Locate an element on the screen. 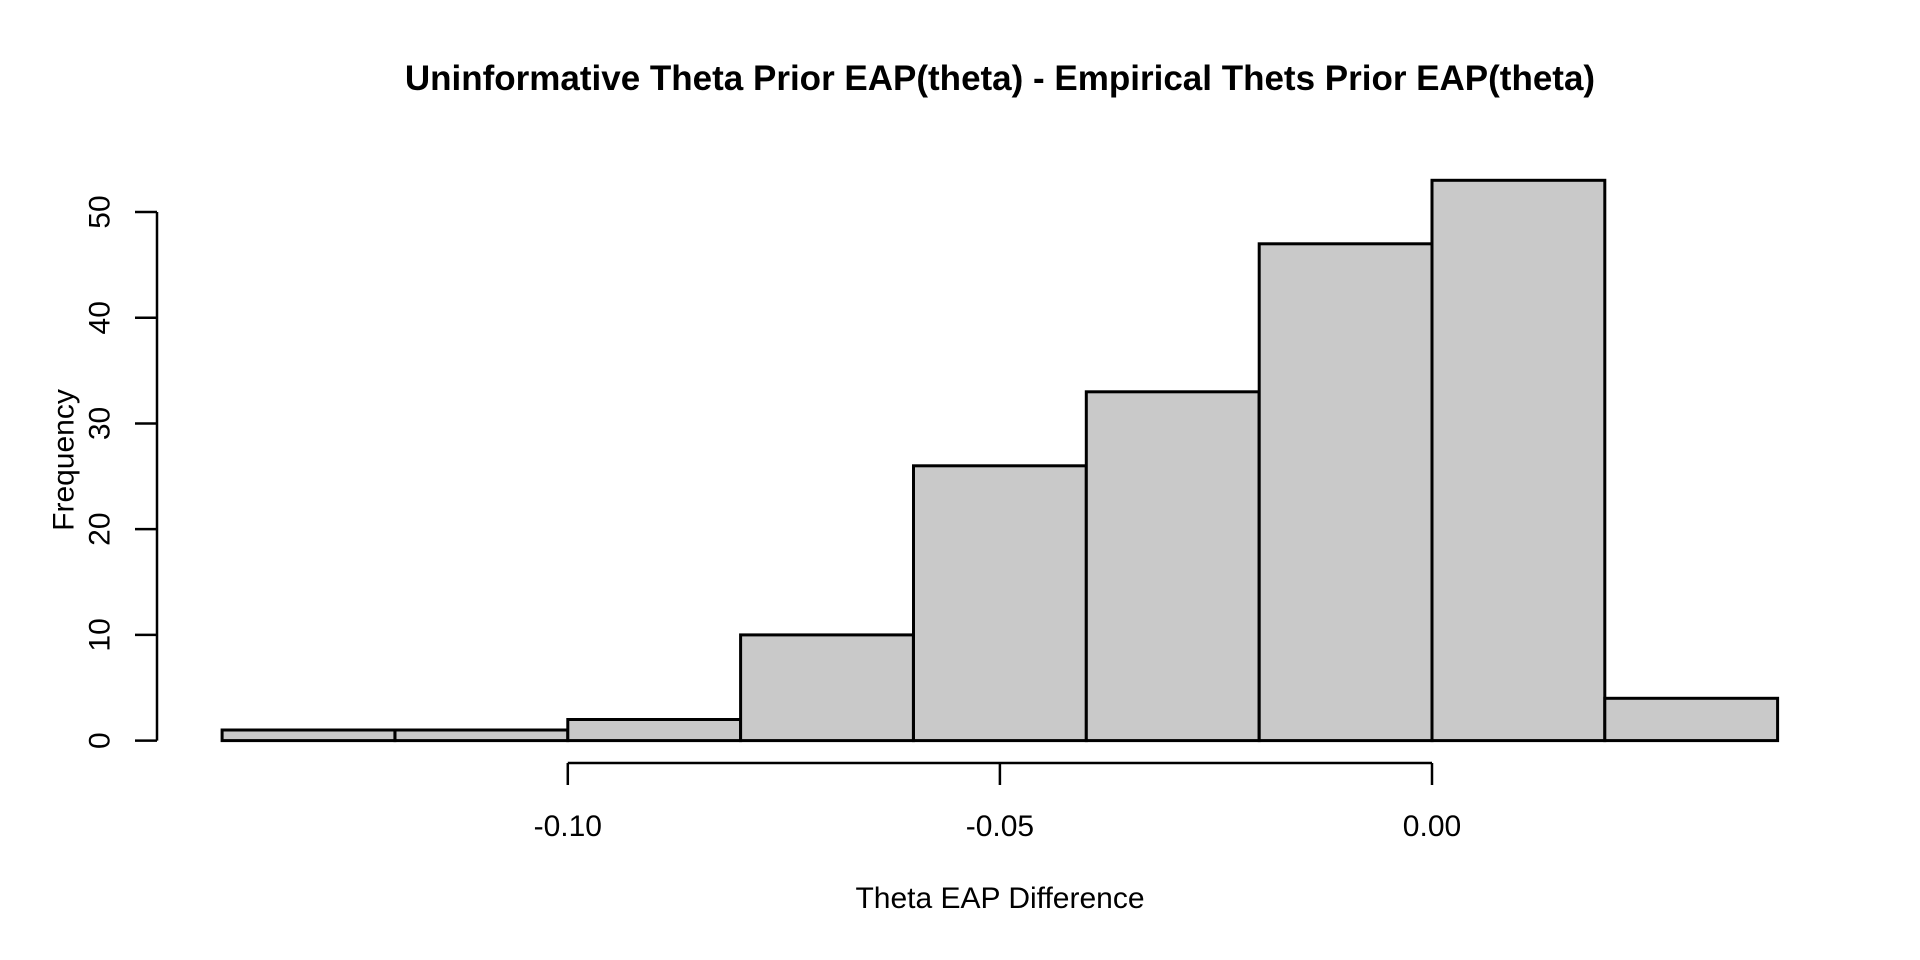 The height and width of the screenshot is (960, 1920). y-tick-label: 0 is located at coordinates (100, 740).